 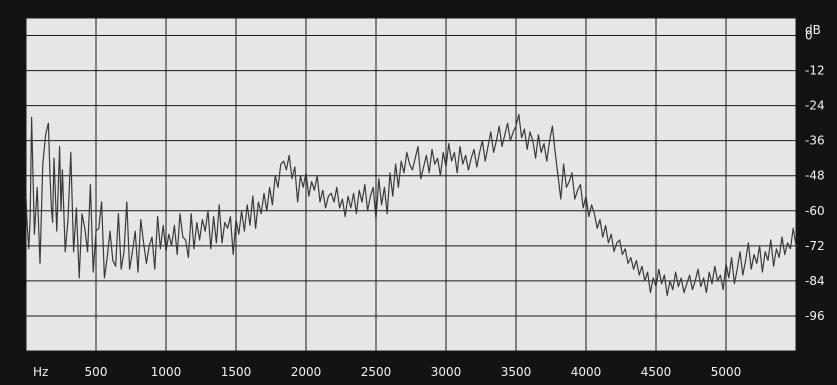 I want to click on y-tick-label: -48, so click(x=815, y=176).